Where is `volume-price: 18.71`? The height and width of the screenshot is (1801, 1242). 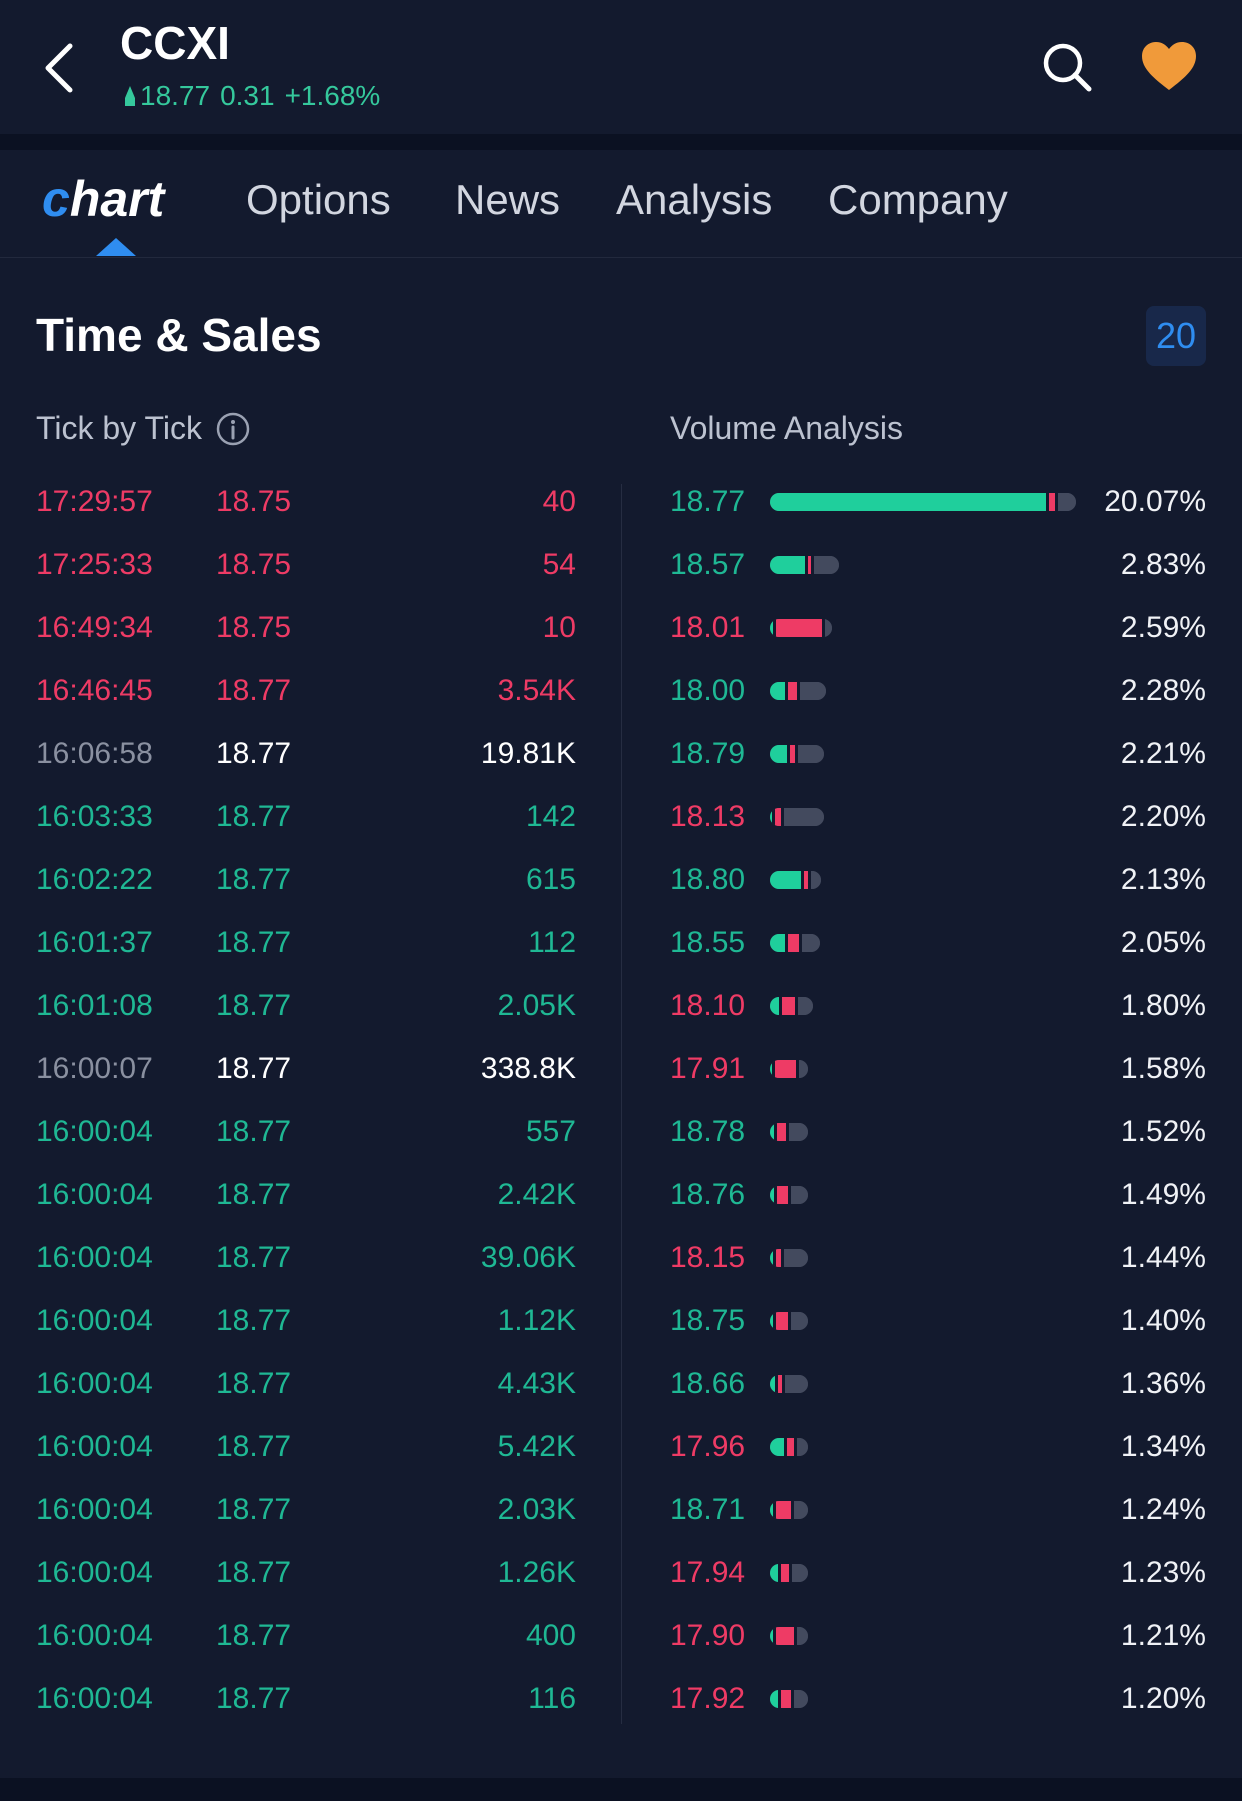 volume-price: 18.71 is located at coordinates (708, 1509).